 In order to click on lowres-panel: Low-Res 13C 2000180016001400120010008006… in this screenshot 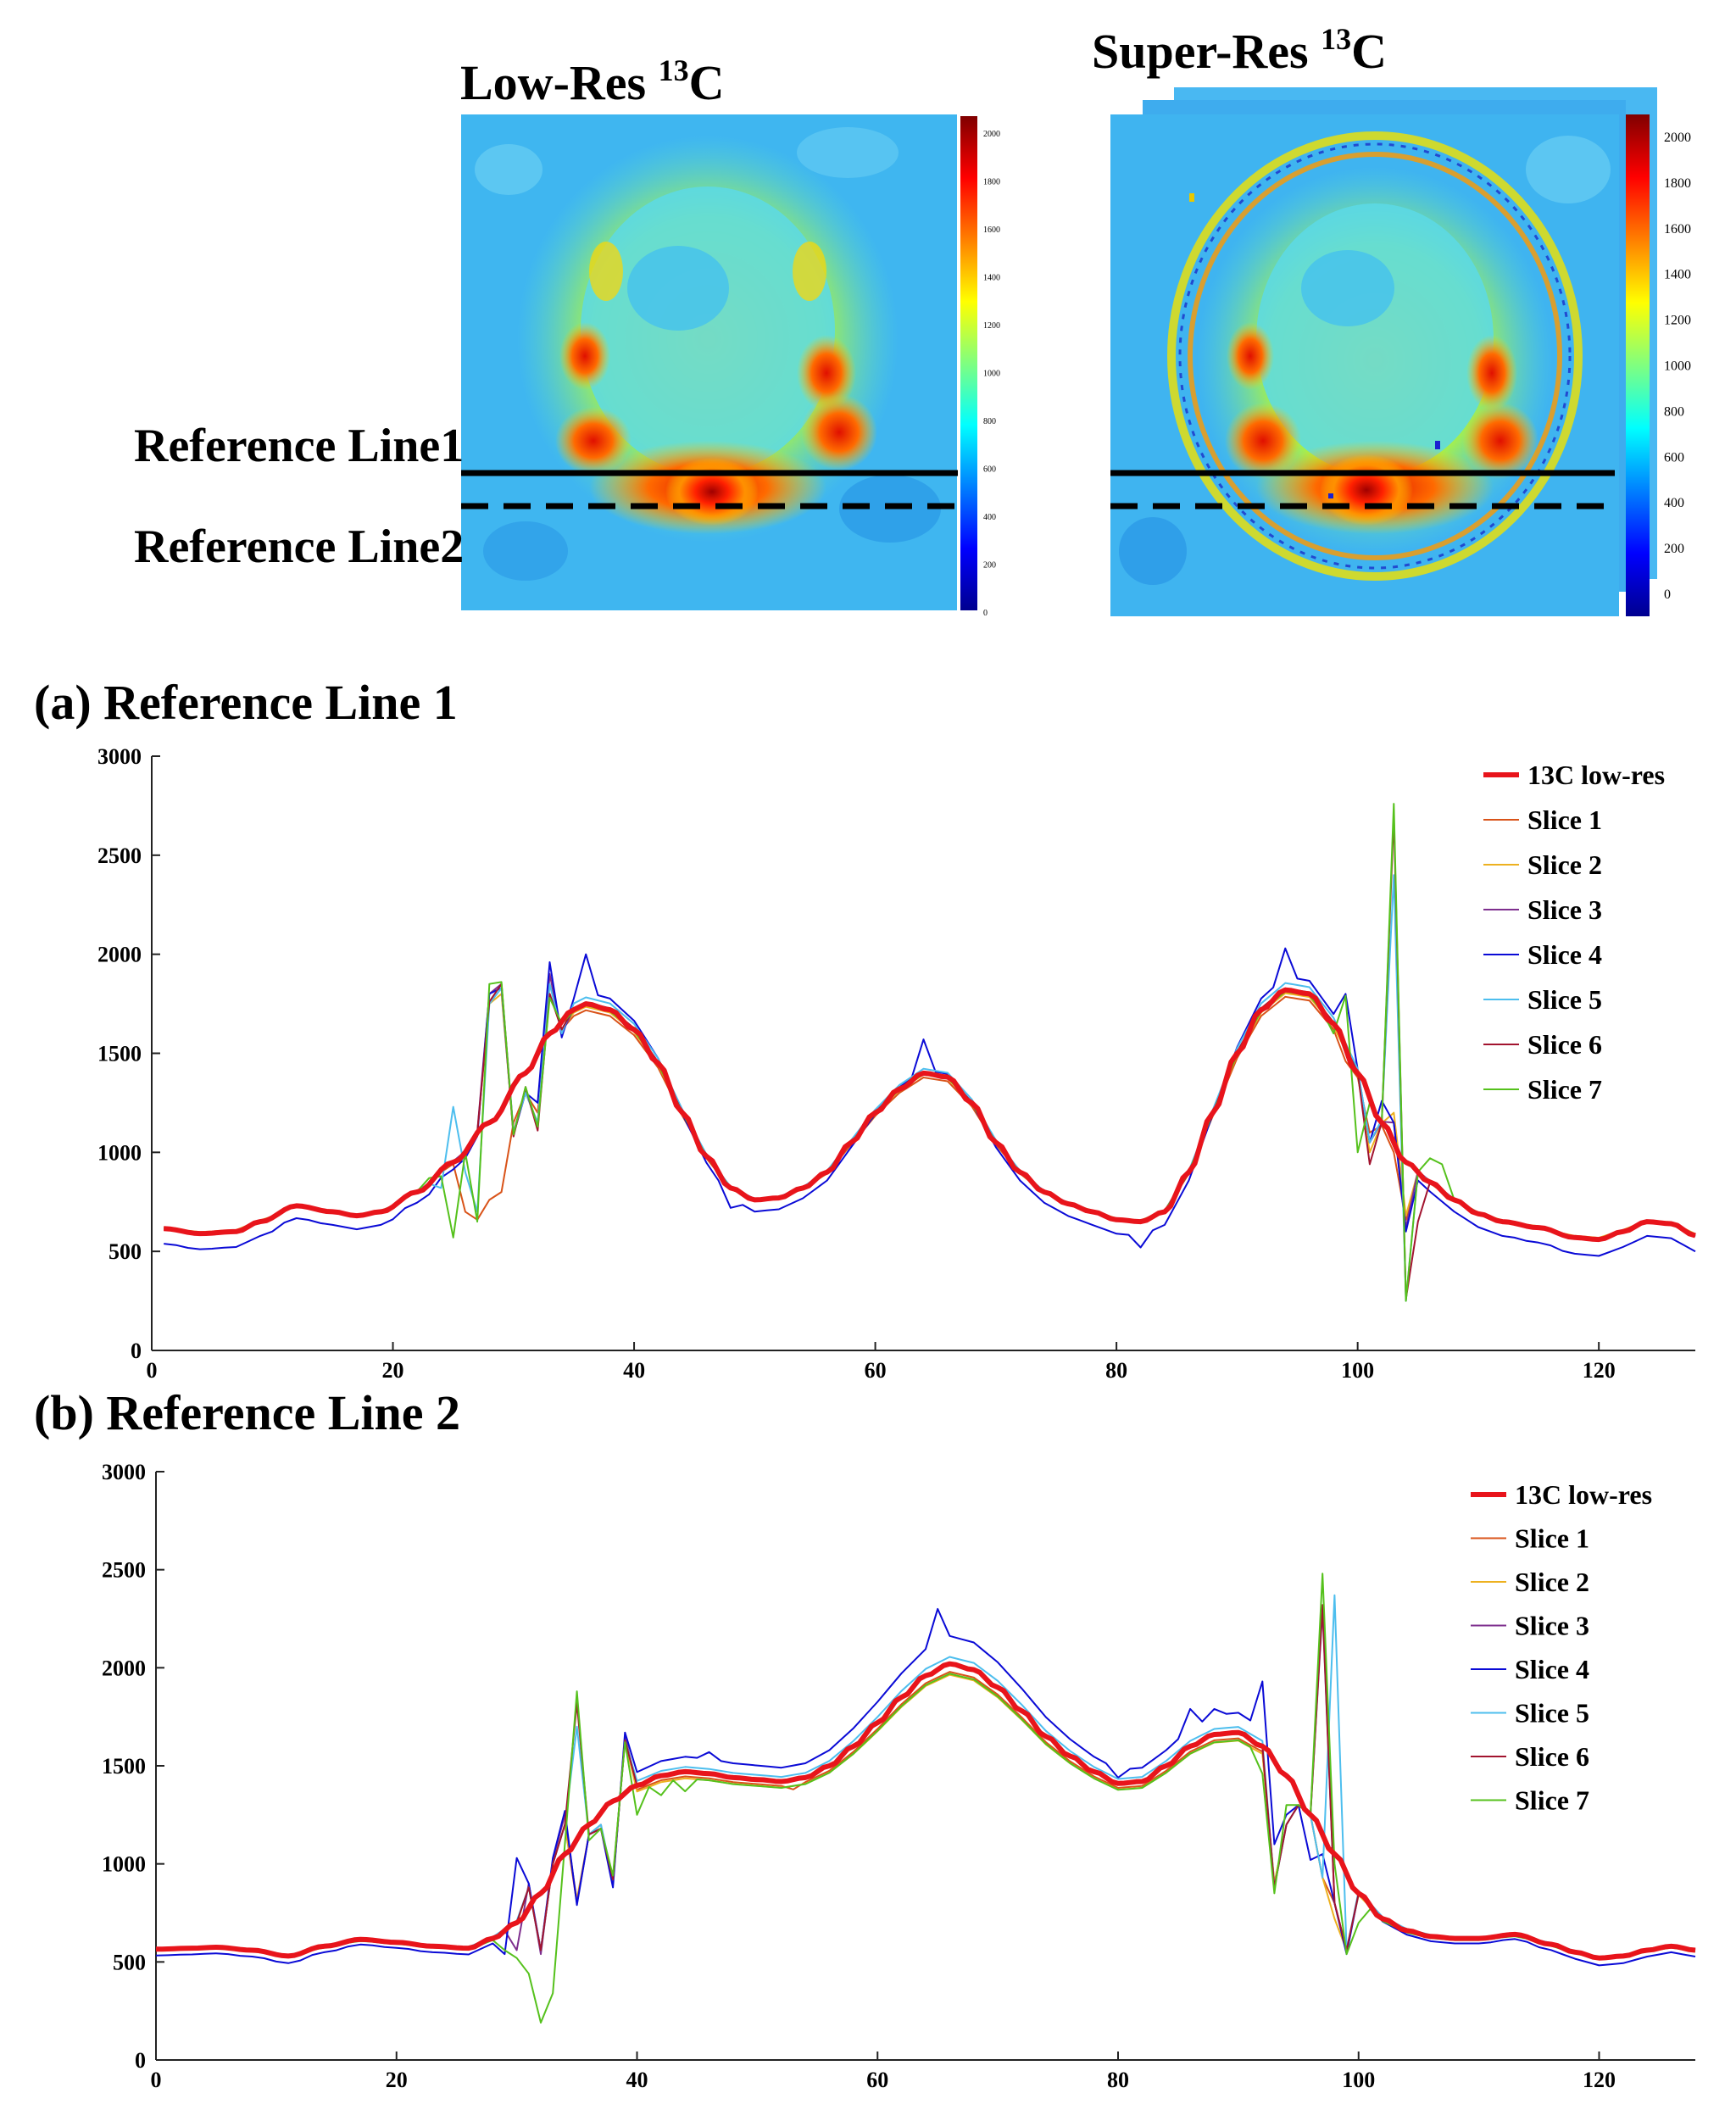, I will do `click(730, 335)`.